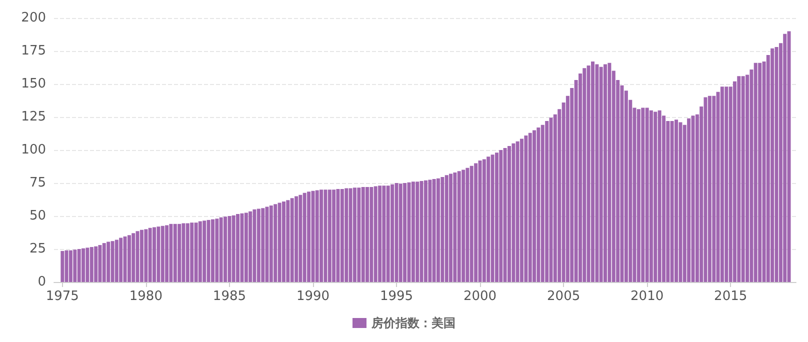 The image size is (808, 342). What do you see at coordinates (33, 84) in the screenshot?
I see `y-tick-label: 150` at bounding box center [33, 84].